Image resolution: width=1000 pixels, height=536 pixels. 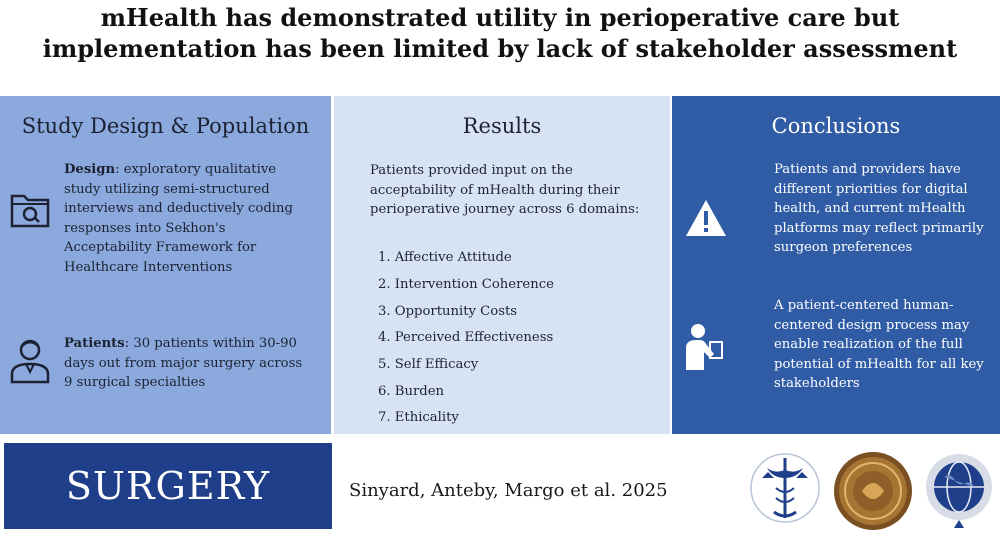 I want to click on journal-name: SURGERY, so click(x=168, y=486).